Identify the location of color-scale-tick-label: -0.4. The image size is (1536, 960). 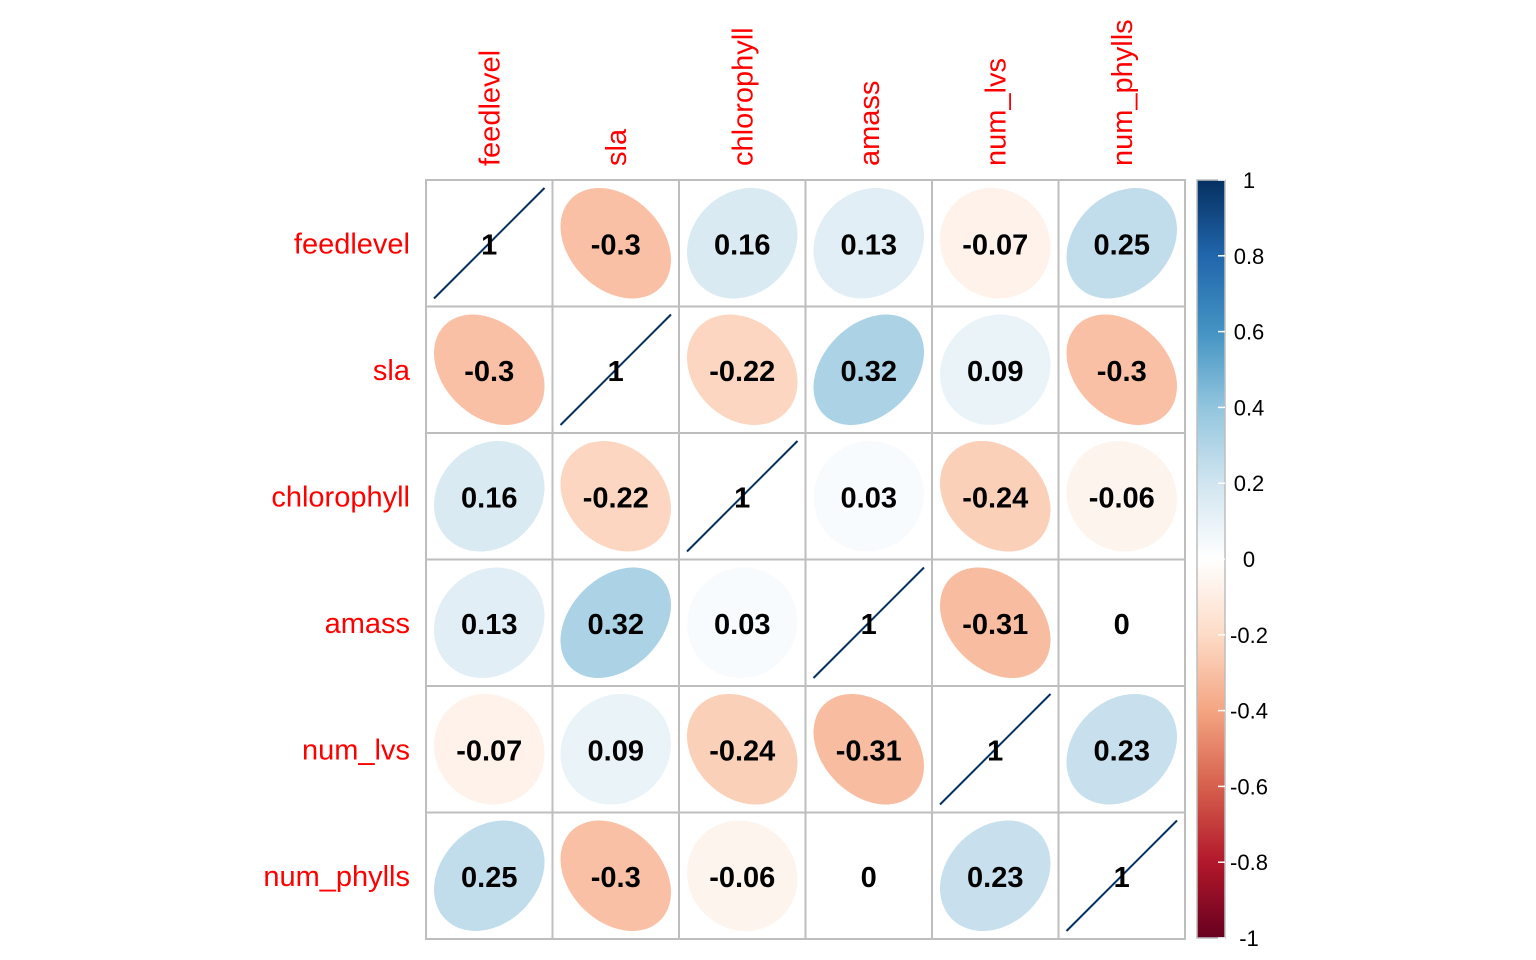
(1249, 711).